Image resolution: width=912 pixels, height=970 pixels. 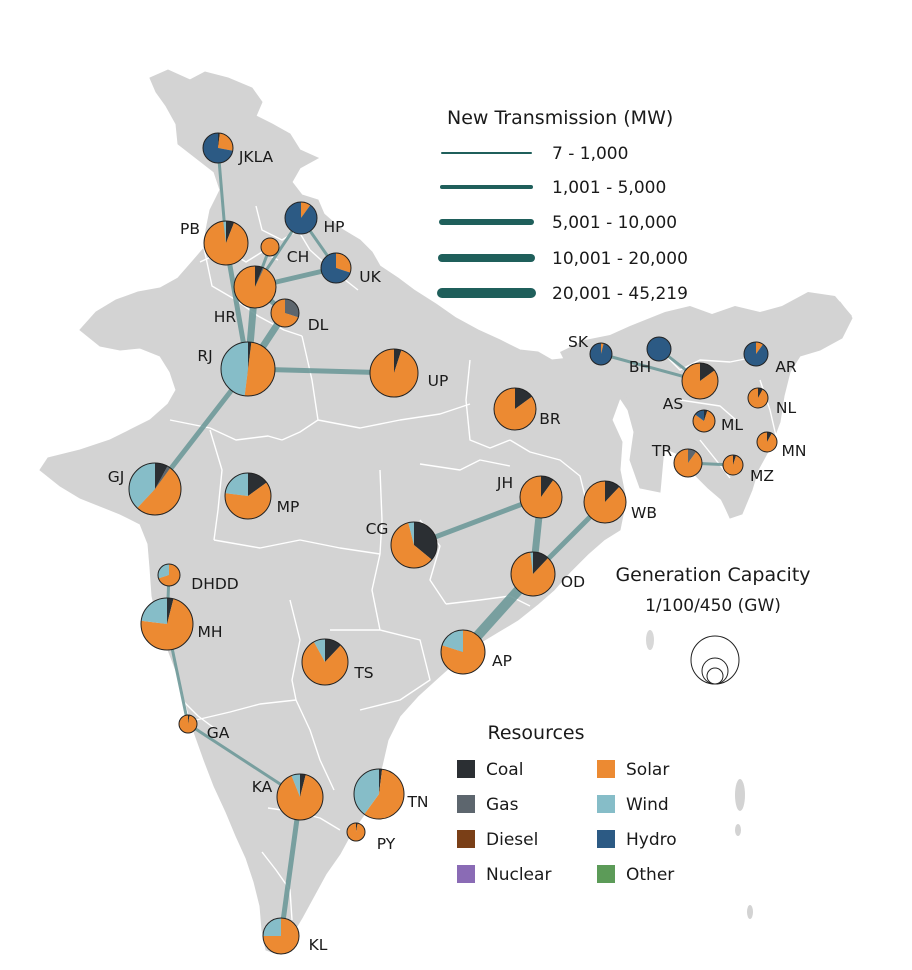 I want to click on pie-slice-ar-hydro, so click(x=755, y=354).